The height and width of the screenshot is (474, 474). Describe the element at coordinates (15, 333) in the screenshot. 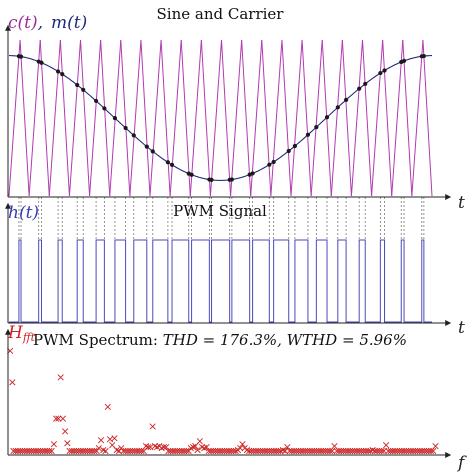

I see `y-axis-label-main: H` at that location.